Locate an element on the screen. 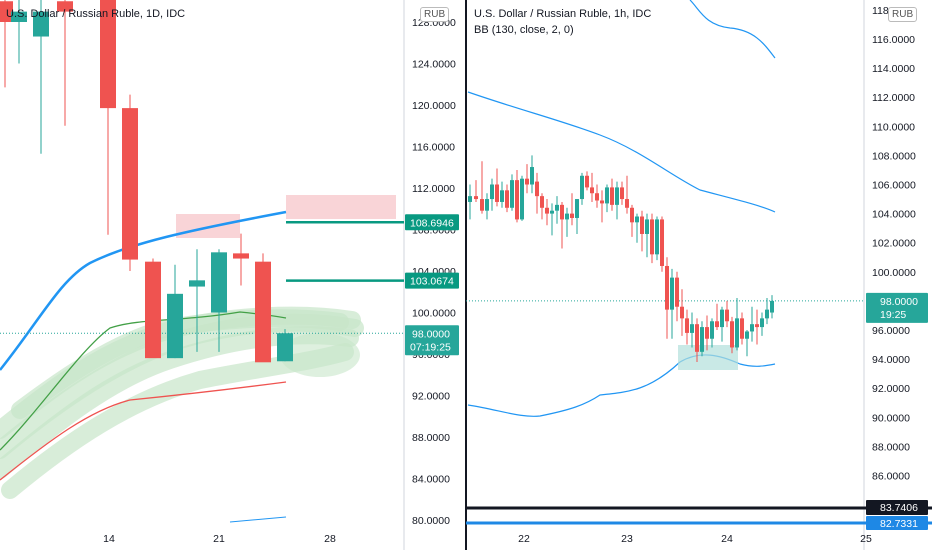 Image resolution: width=932 pixels, height=550 pixels. right-price-tick: 90.0000 is located at coordinates (891, 418).